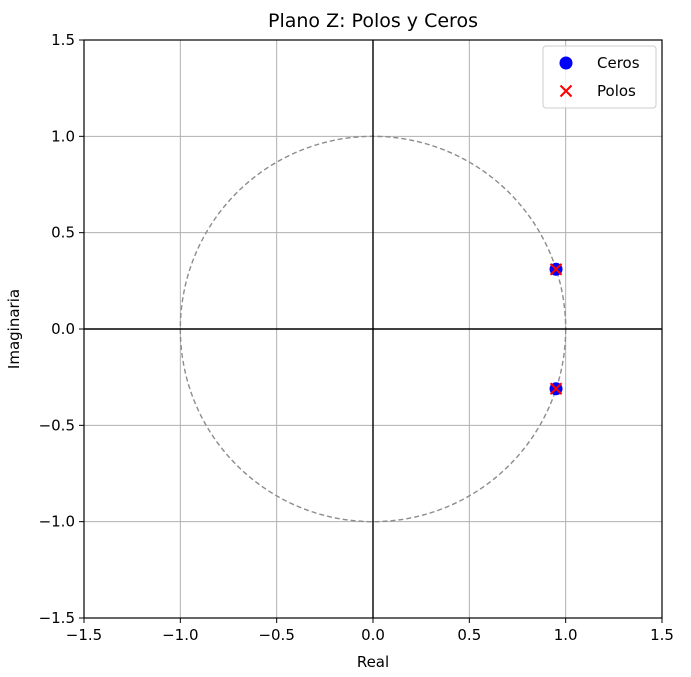 This screenshot has width=691, height=677. I want to click on y-tick-label-3: 0.0, so click(63, 329).